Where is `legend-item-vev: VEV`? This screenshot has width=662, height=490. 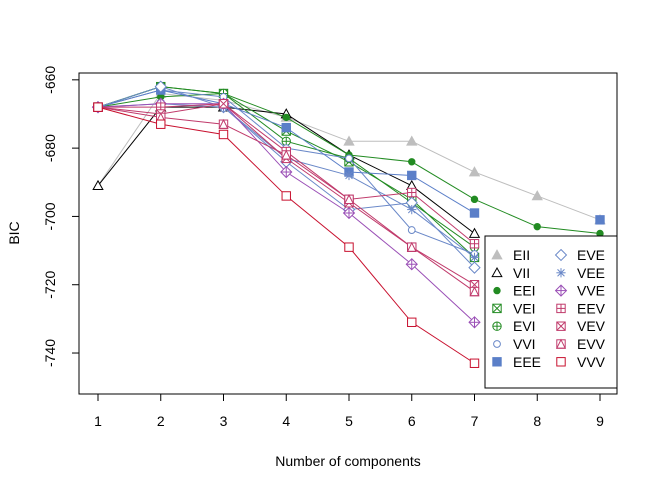 legend-item-vev: VEV is located at coordinates (581, 326).